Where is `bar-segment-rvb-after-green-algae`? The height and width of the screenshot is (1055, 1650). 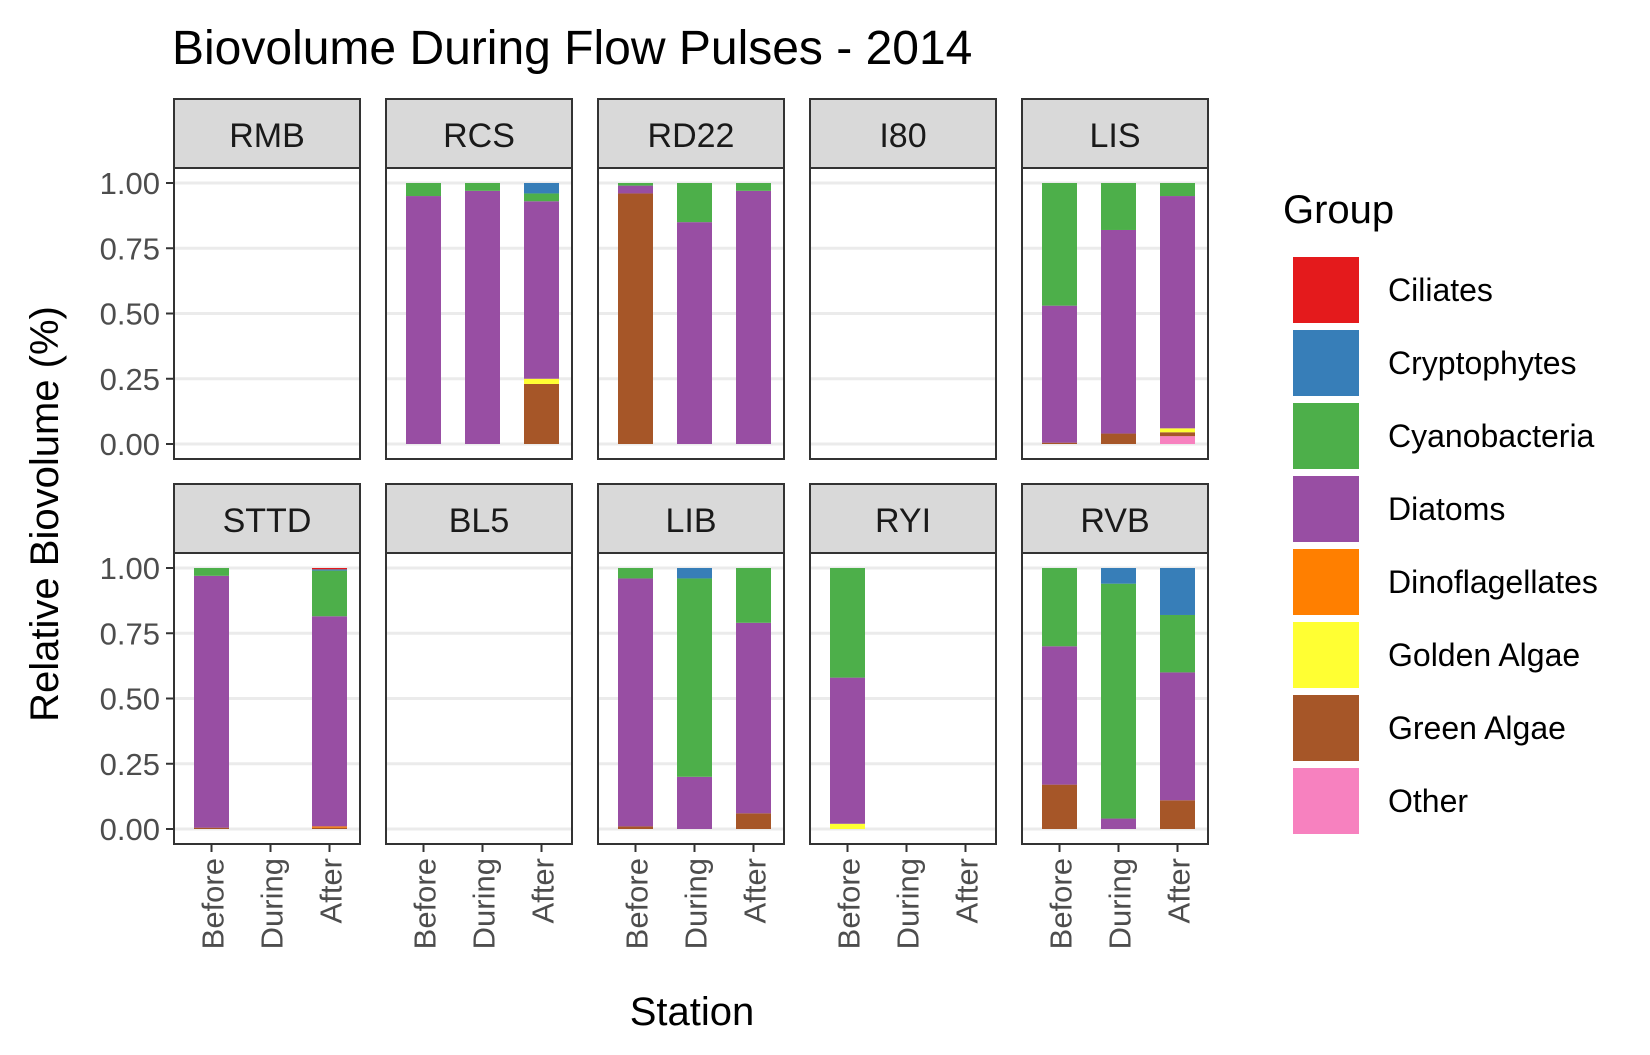 bar-segment-rvb-after-green-algae is located at coordinates (1177, 814).